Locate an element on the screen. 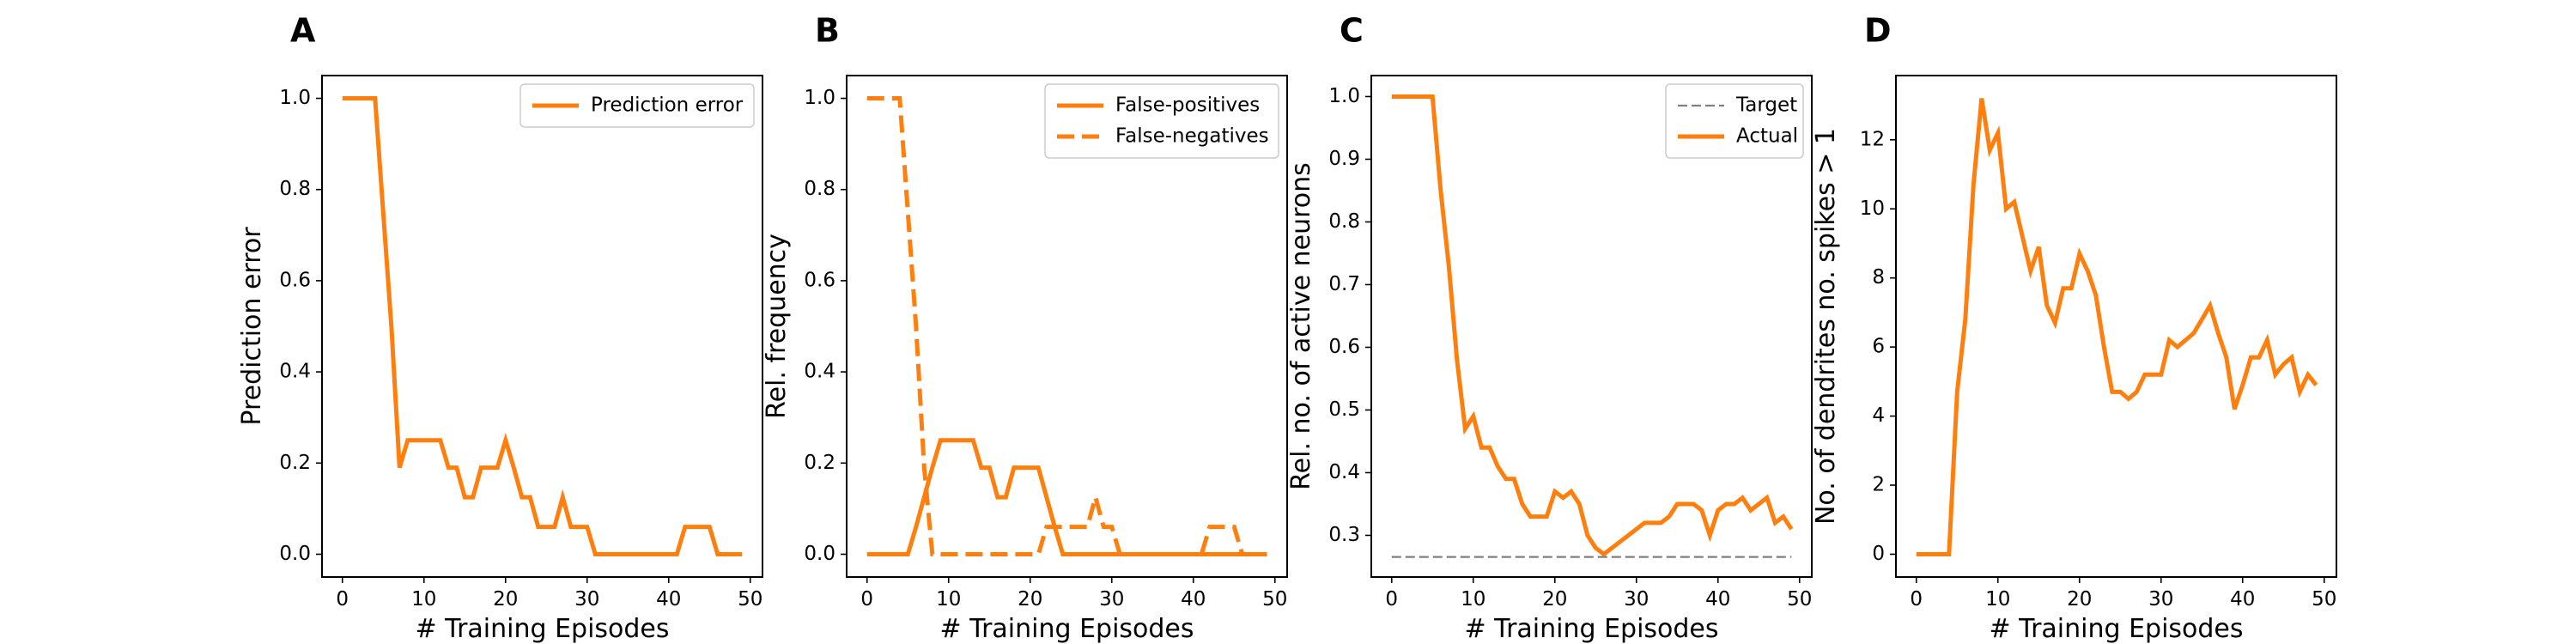  y-tick-label: 12 is located at coordinates (1872, 139).